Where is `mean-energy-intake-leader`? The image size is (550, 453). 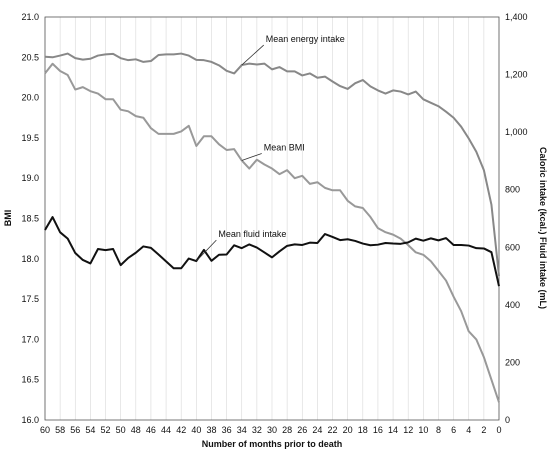 mean-energy-intake-leader is located at coordinates (253, 55).